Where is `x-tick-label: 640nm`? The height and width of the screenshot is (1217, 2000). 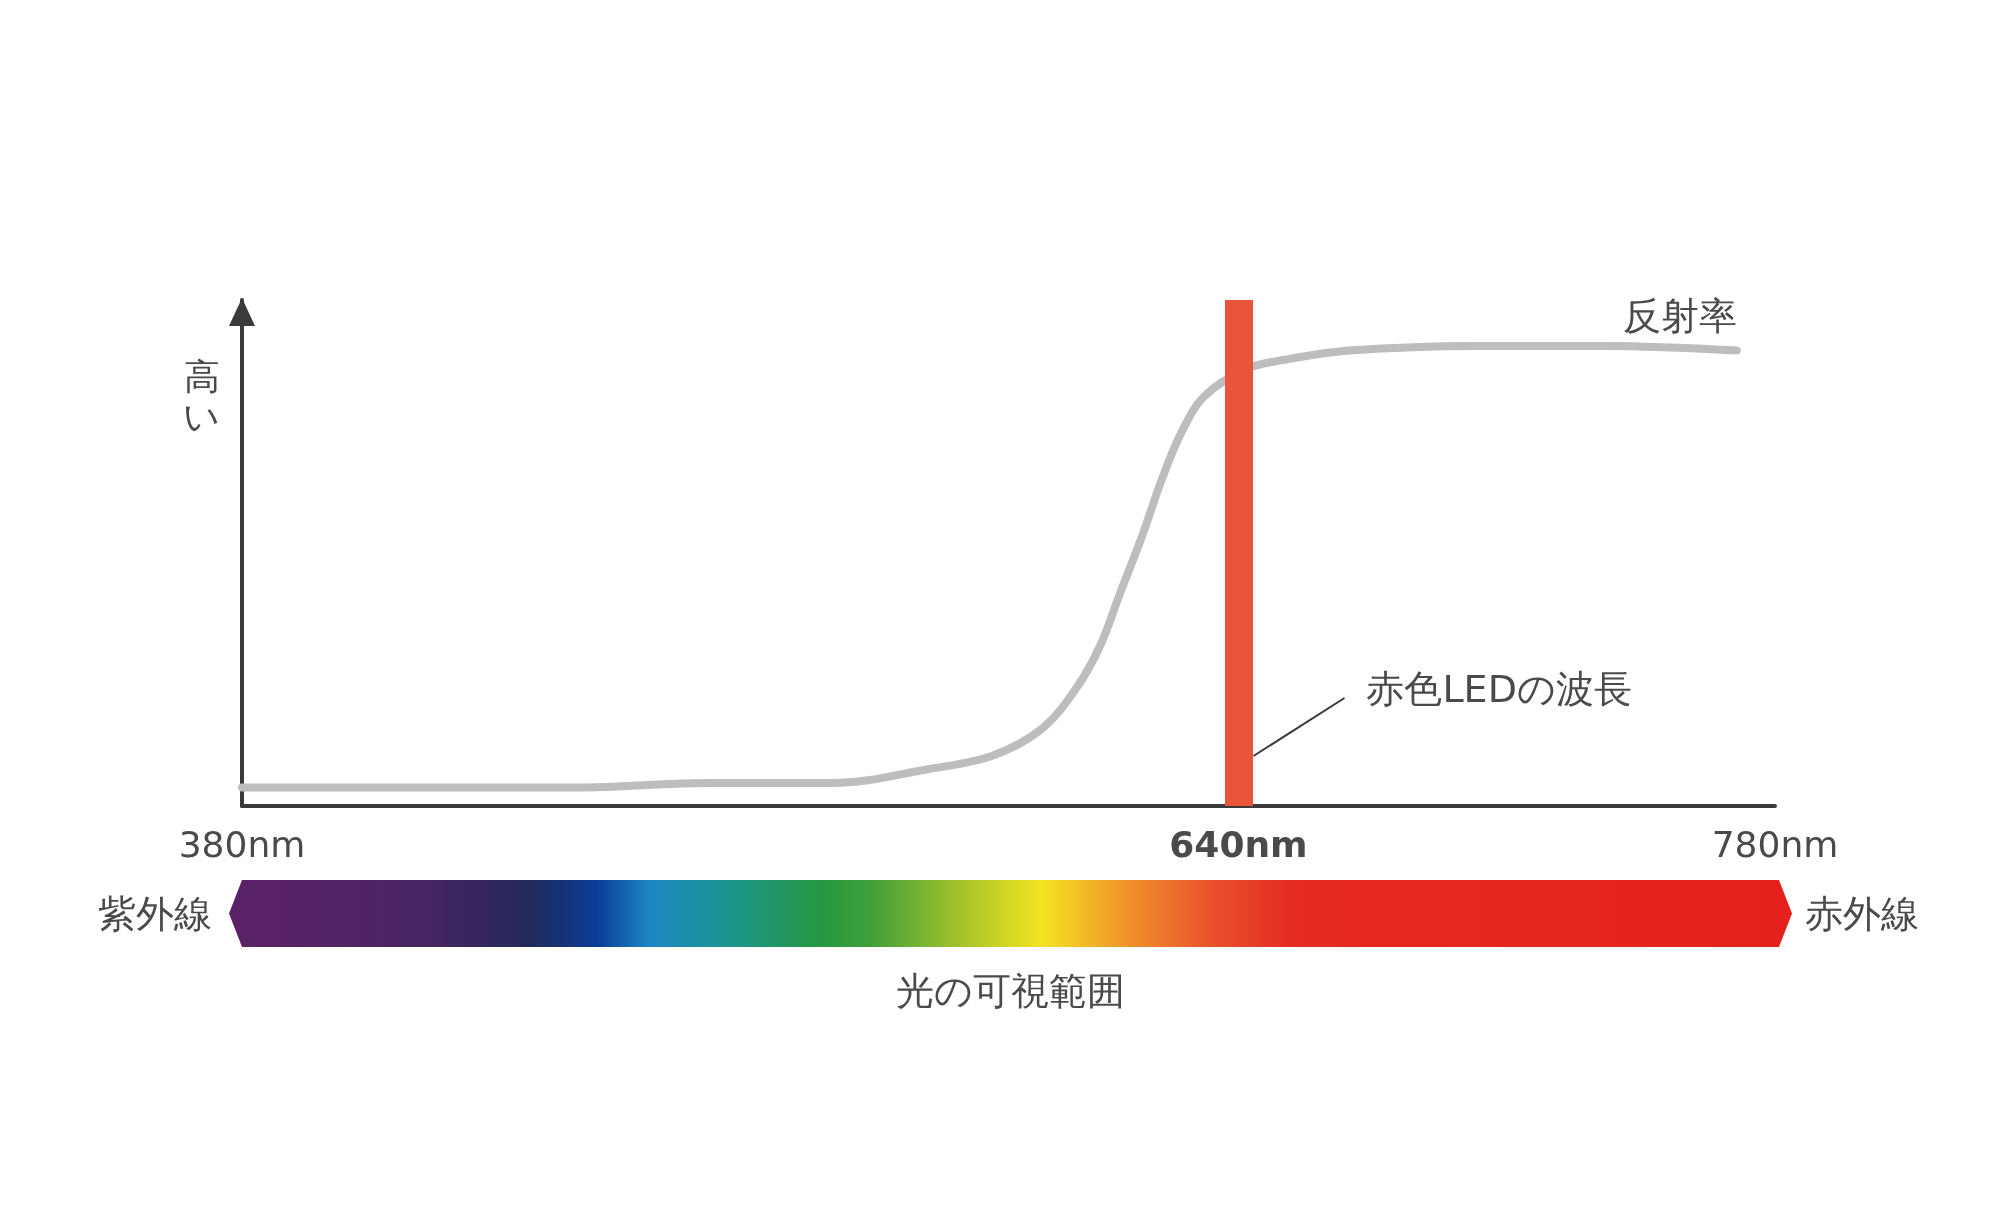
x-tick-label: 640nm is located at coordinates (1238, 844).